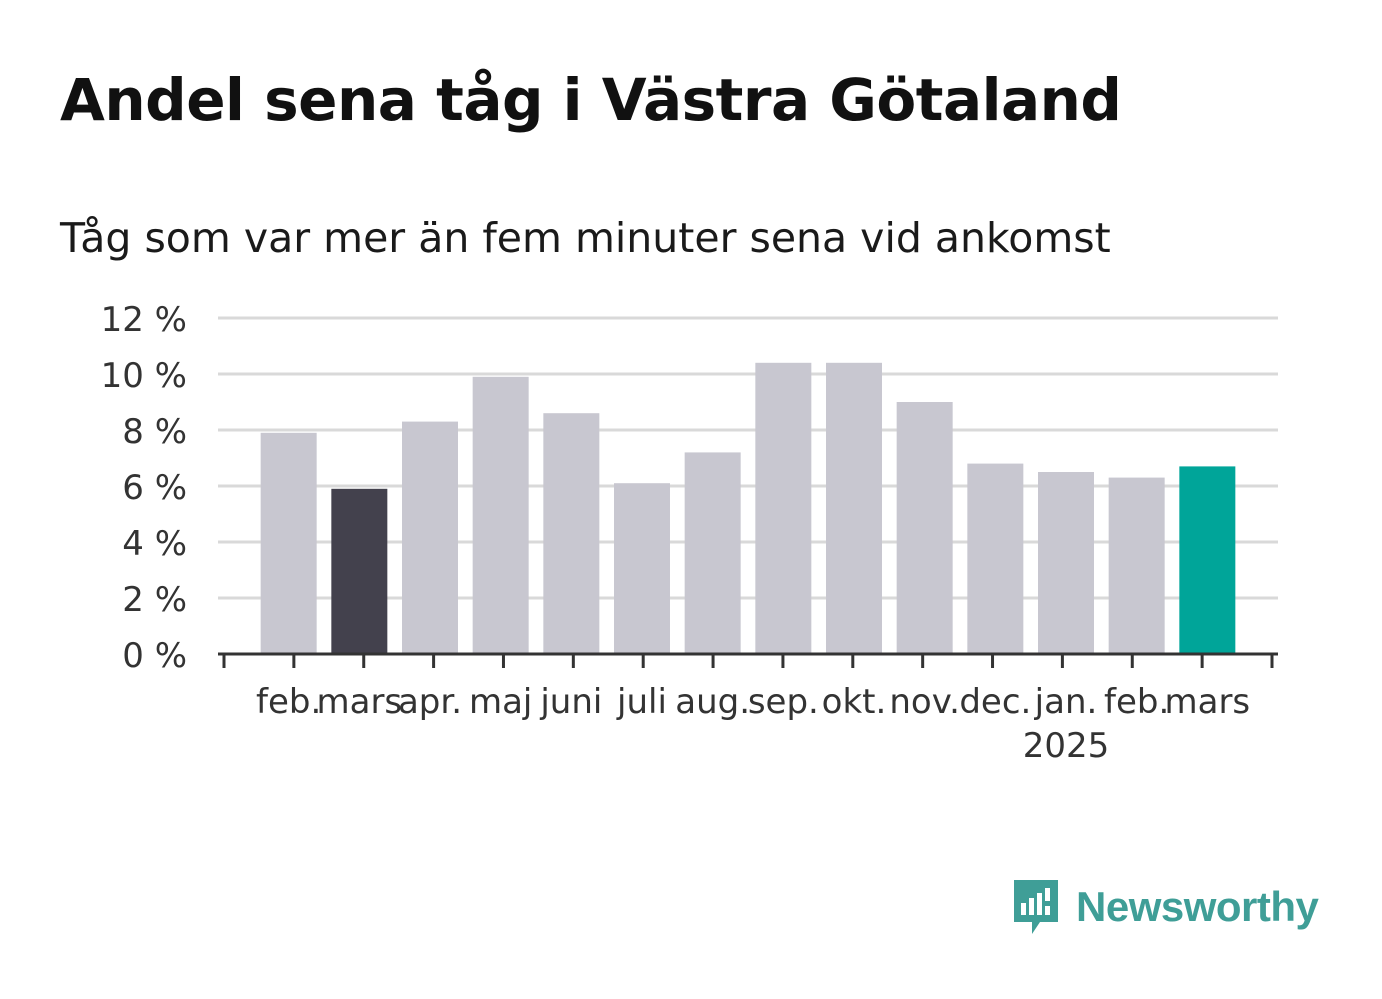 The width and height of the screenshot is (1382, 999). What do you see at coordinates (924, 702) in the screenshot?
I see `x-tick-label: nov.` at bounding box center [924, 702].